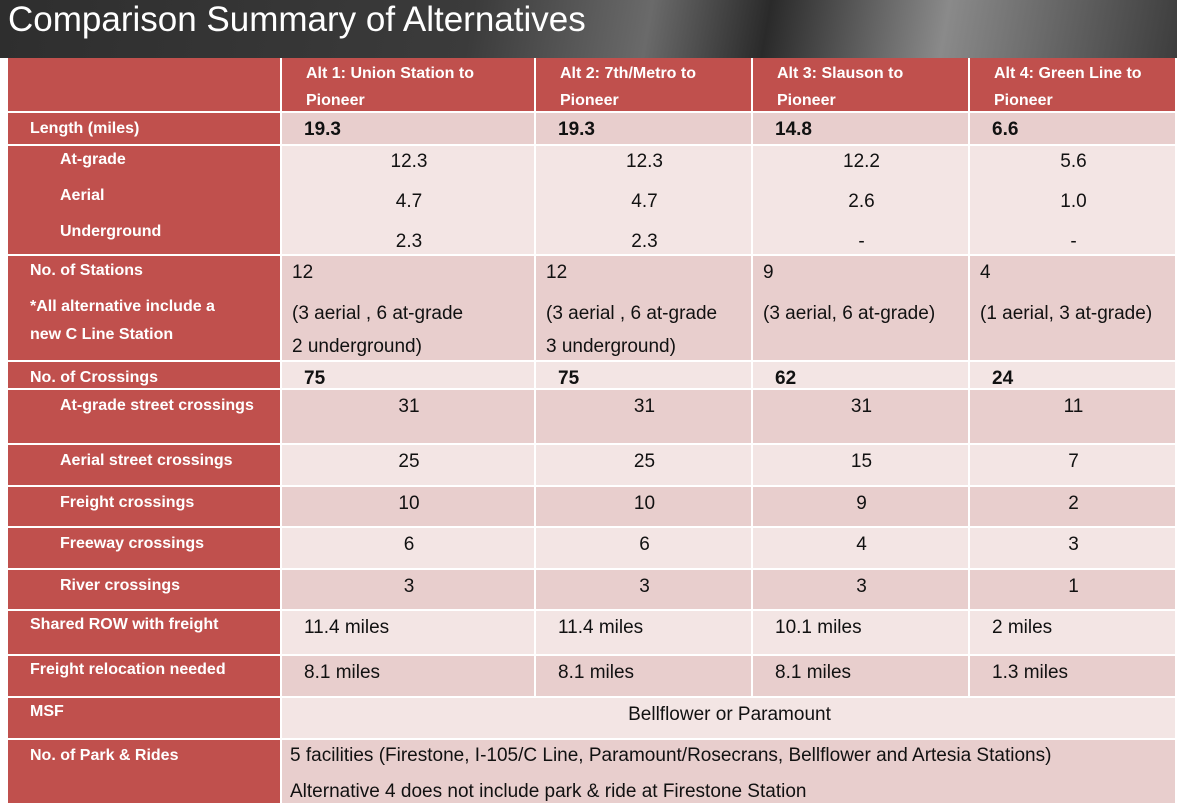 The height and width of the screenshot is (803, 1177). Describe the element at coordinates (111, 231) in the screenshot. I see `row-label: Underground` at that location.